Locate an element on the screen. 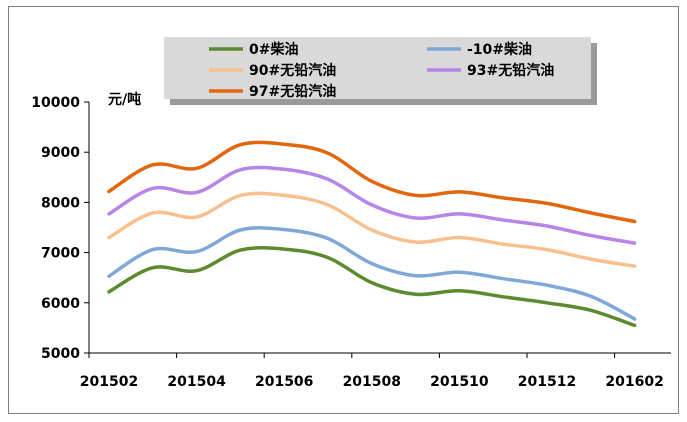 The image size is (687, 422). x-tick-label: 201602 is located at coordinates (634, 382).